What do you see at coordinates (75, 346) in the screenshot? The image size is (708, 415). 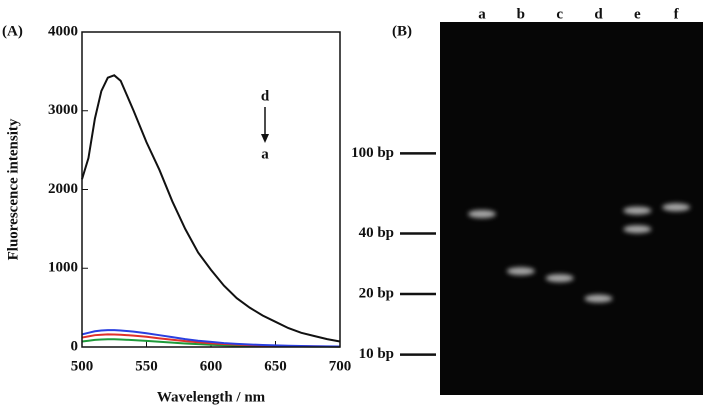 I see `y-tick-label: 0` at bounding box center [75, 346].